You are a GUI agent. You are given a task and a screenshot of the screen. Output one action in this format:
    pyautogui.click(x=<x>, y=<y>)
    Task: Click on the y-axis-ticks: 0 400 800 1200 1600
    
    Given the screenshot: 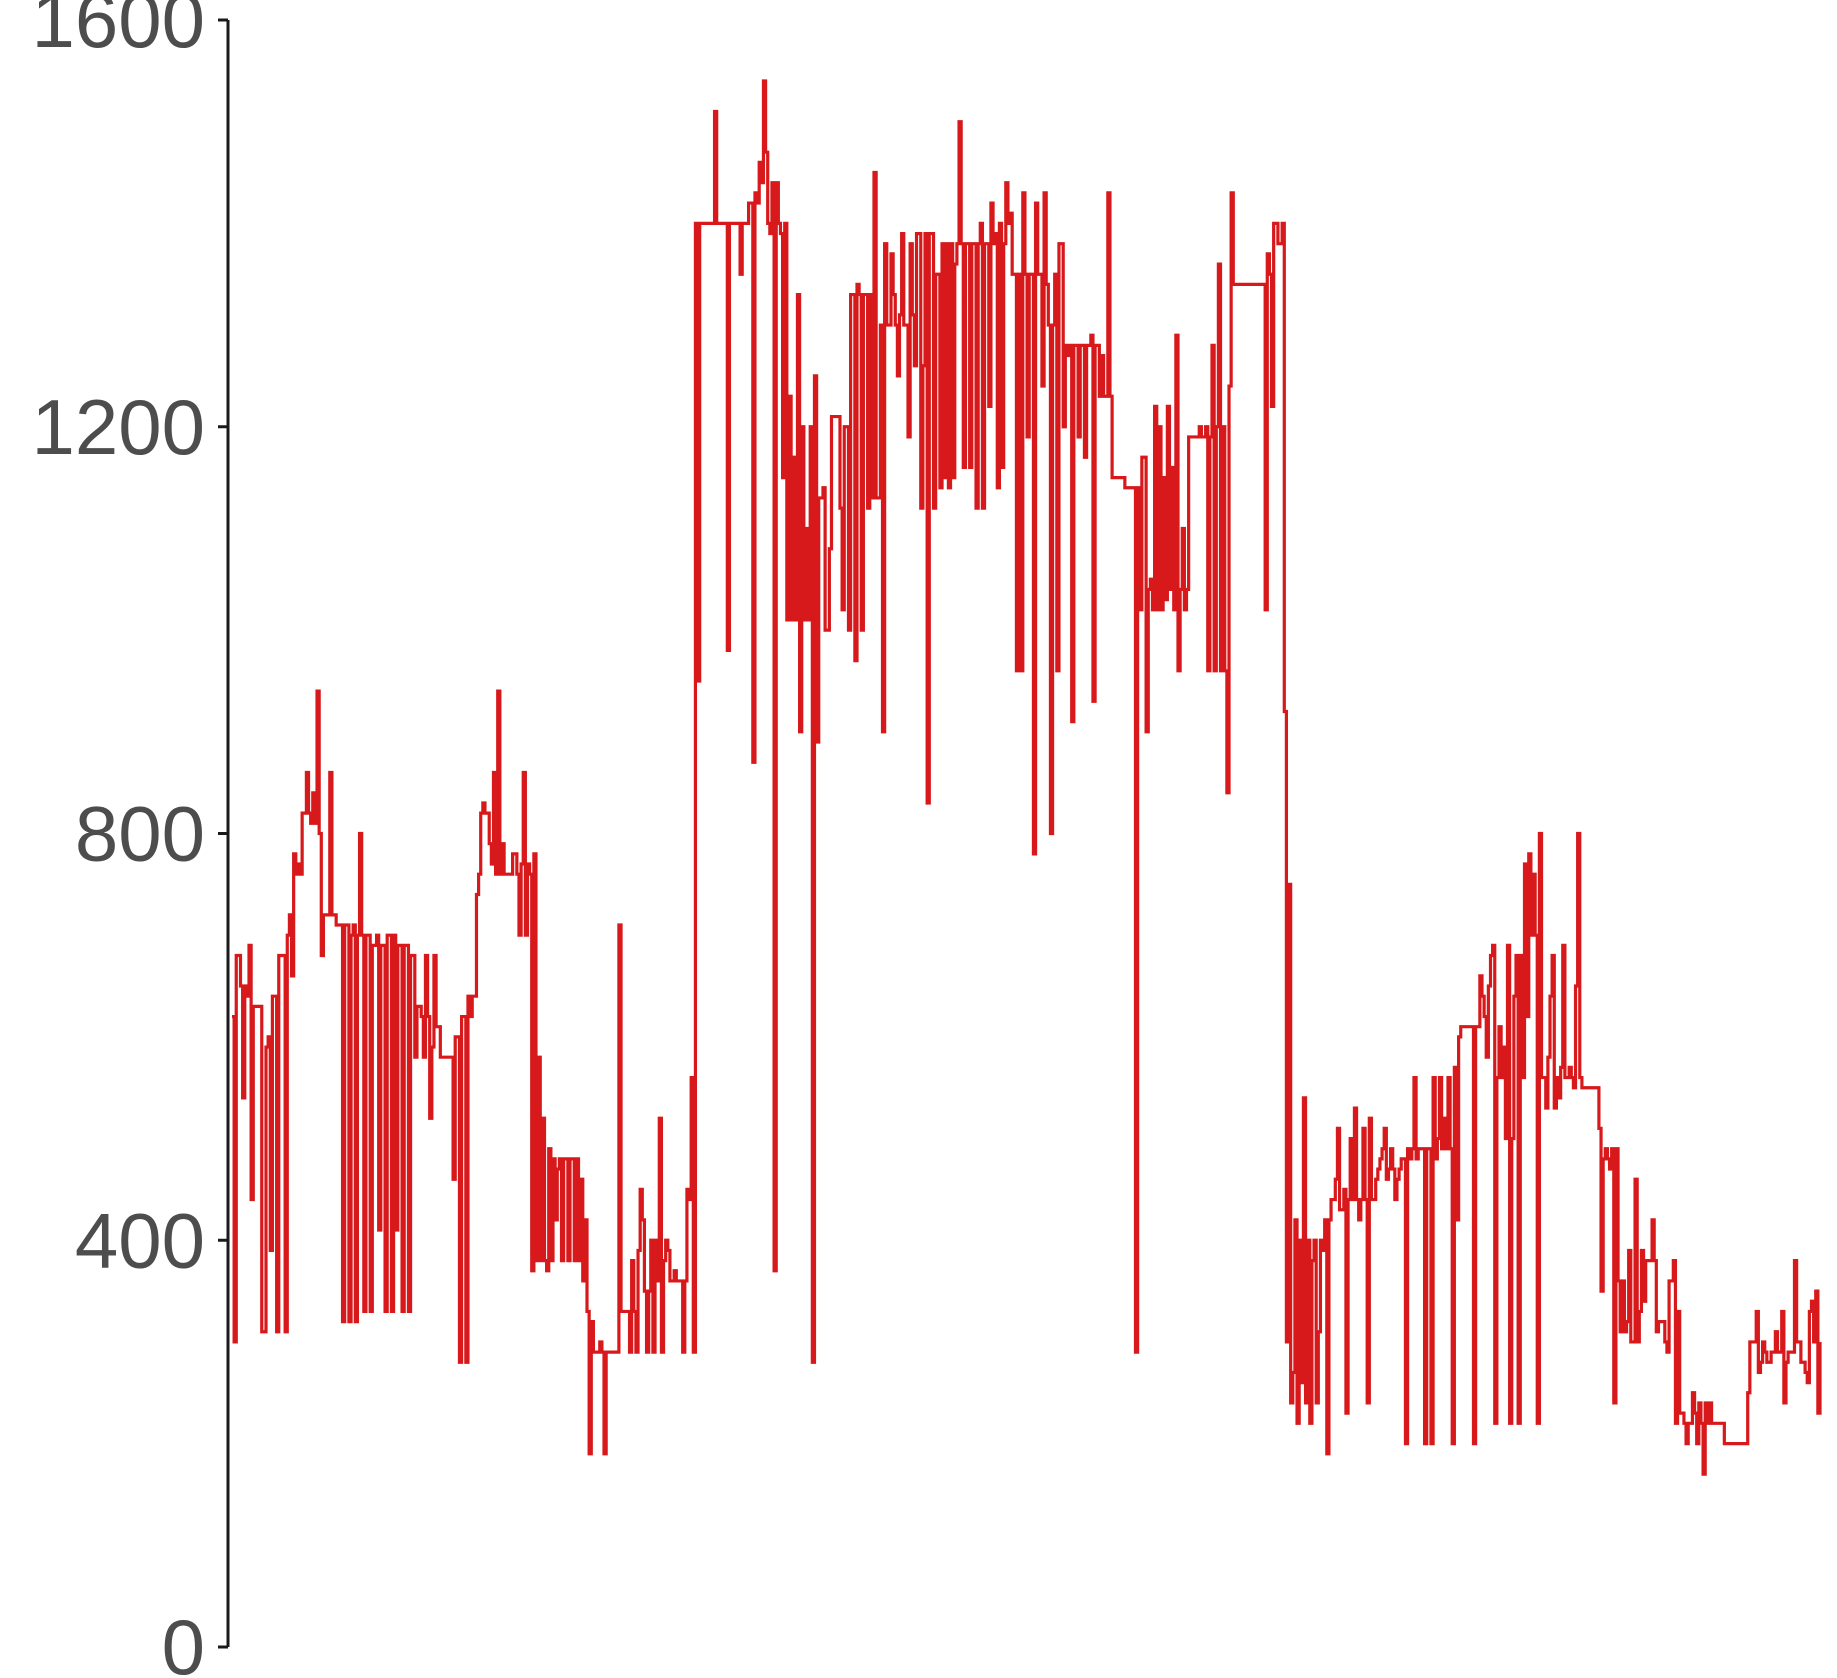 What is the action you would take?
    pyautogui.click(x=129, y=839)
    